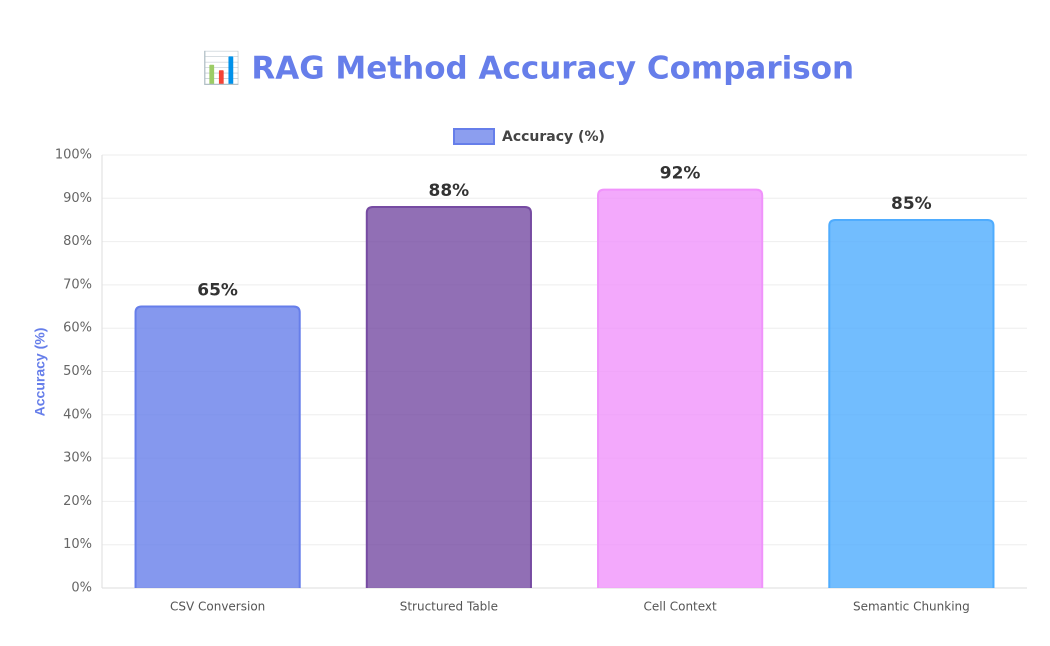 This screenshot has width=1050, height=646. Describe the element at coordinates (77, 544) in the screenshot. I see `y-tick-label: 10%` at that location.